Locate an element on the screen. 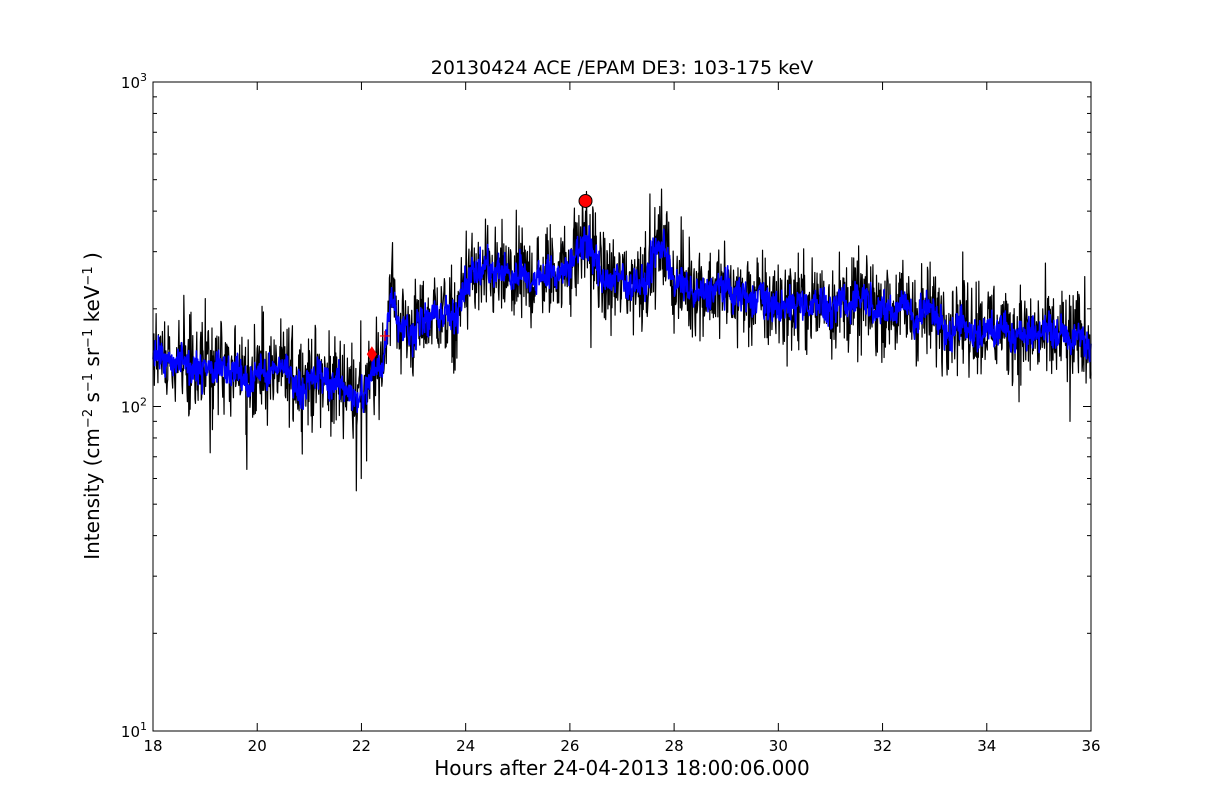 The height and width of the screenshot is (812, 1212). y-label-sr: sr is located at coordinates (92, 360).